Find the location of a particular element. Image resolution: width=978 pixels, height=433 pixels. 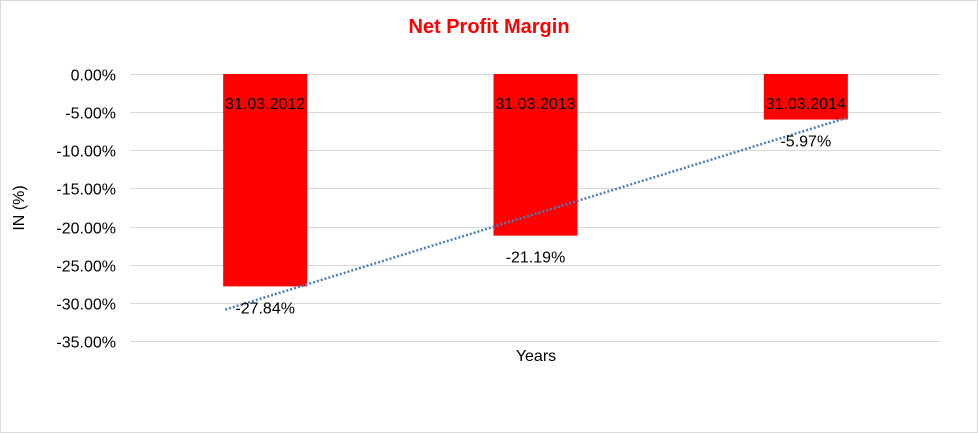

y-tick-label: -10.00% is located at coordinates (86, 152).